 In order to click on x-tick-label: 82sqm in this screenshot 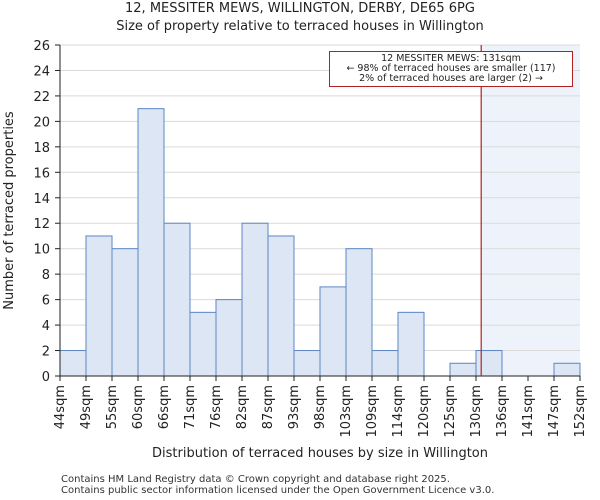, I will do `click(242, 407)`.